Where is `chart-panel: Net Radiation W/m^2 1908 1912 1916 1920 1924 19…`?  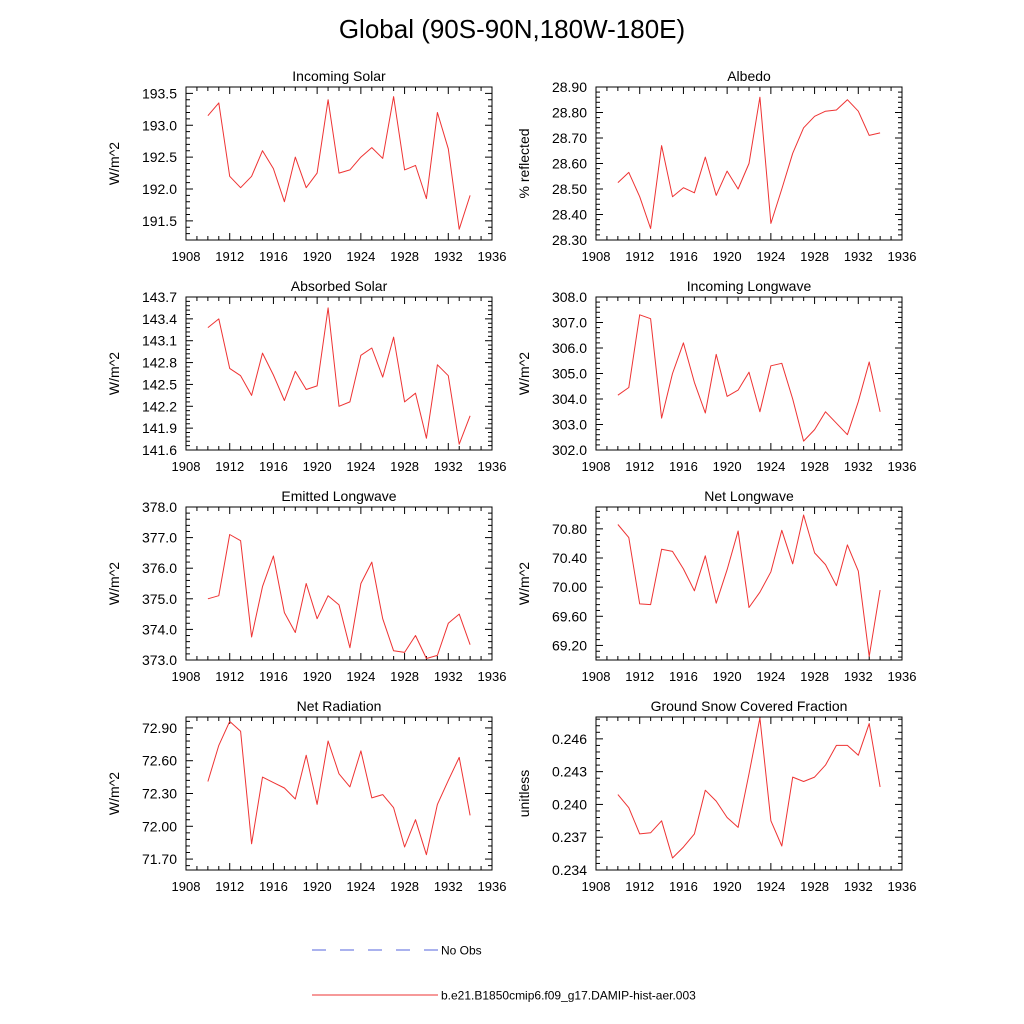 chart-panel: Net Radiation W/m^2 1908 1912 1916 1920 1924 19… is located at coordinates (306, 796).